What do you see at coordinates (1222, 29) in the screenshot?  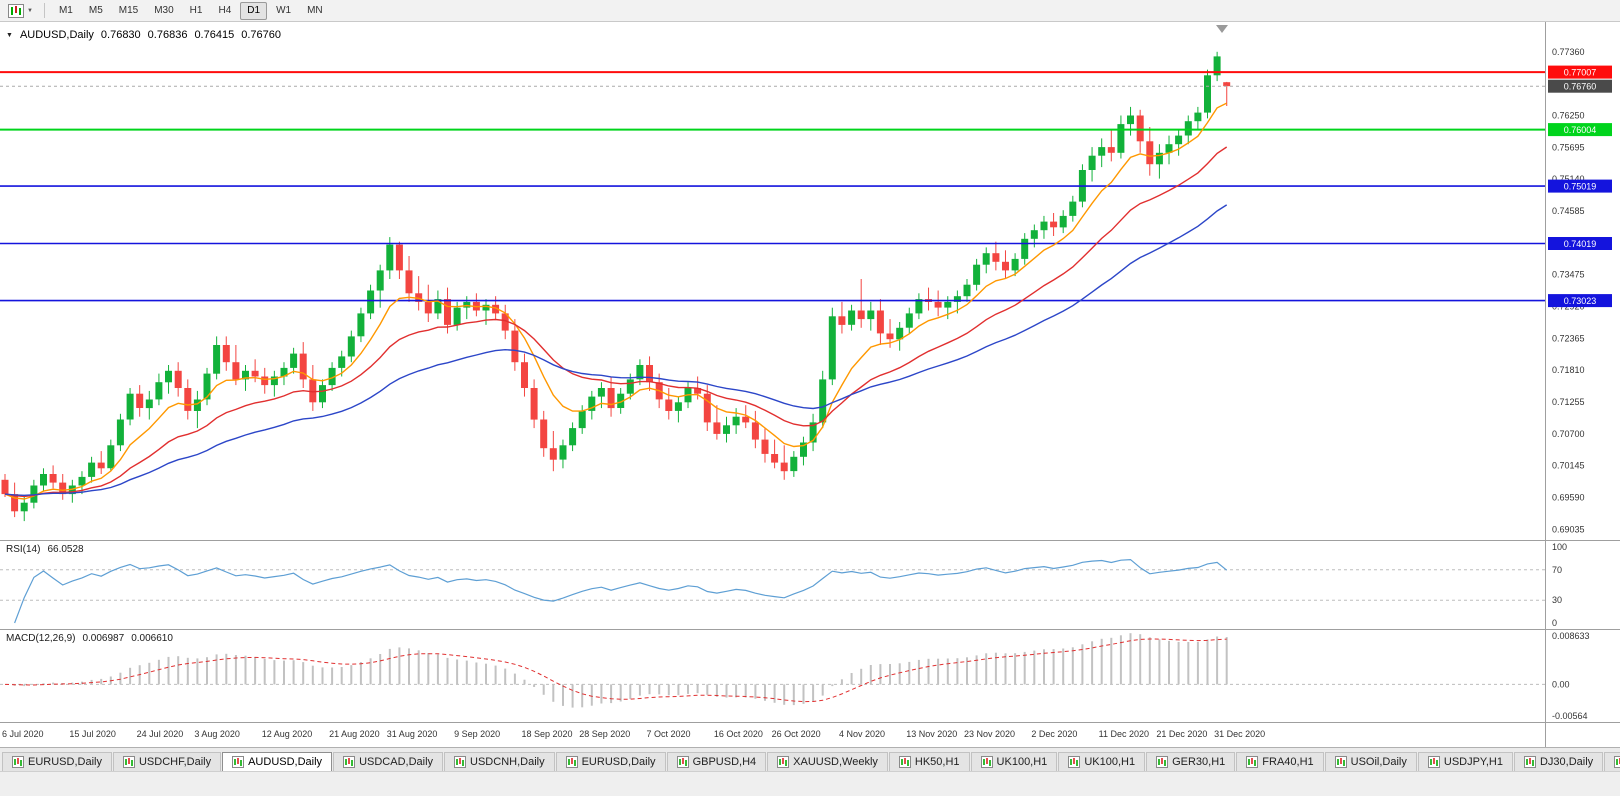 I see `chart-shift-marker` at bounding box center [1222, 29].